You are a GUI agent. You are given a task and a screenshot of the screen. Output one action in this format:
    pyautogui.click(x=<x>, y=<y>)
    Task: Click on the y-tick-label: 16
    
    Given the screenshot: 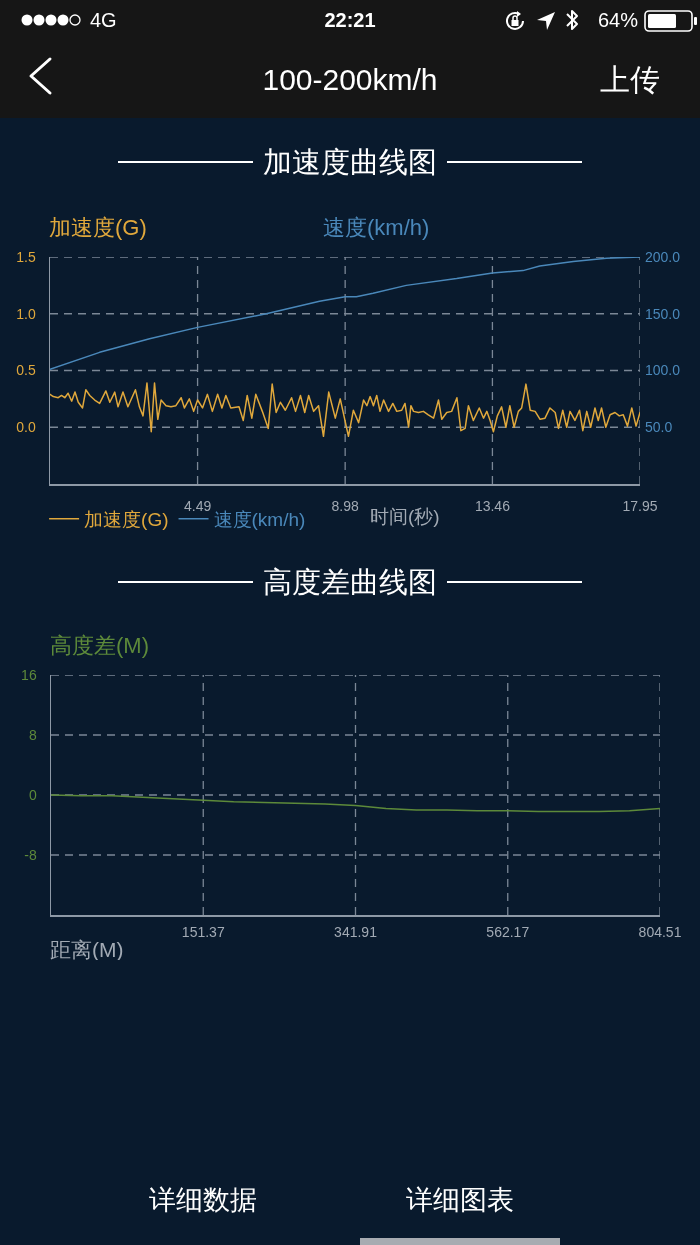 What is the action you would take?
    pyautogui.click(x=29, y=674)
    